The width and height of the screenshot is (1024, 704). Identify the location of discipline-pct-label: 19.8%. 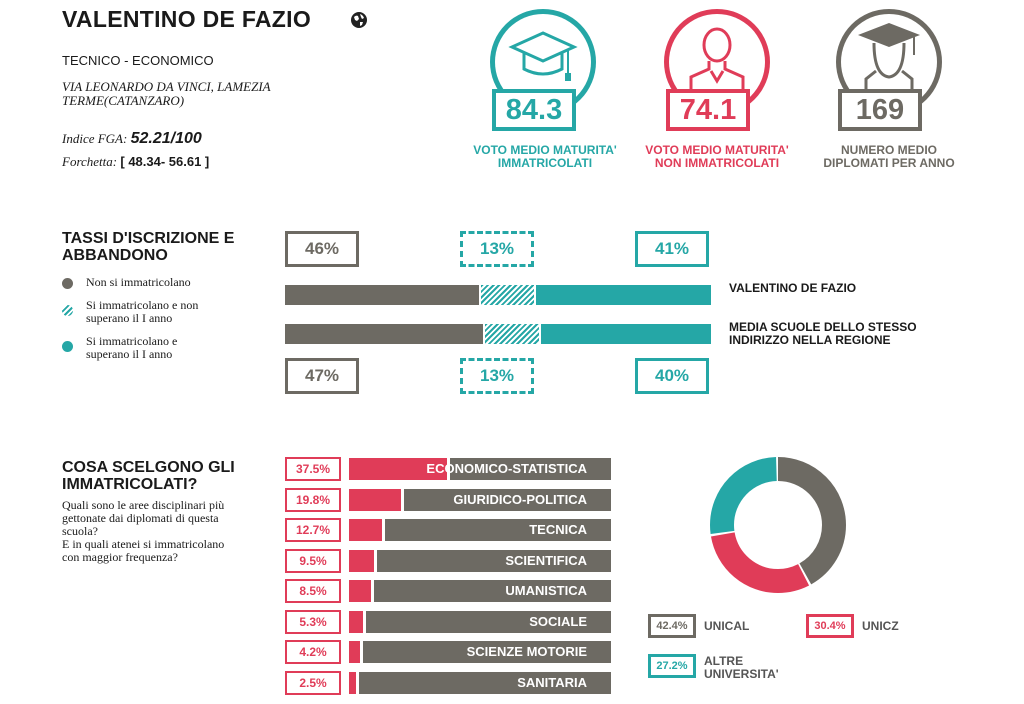
(313, 500).